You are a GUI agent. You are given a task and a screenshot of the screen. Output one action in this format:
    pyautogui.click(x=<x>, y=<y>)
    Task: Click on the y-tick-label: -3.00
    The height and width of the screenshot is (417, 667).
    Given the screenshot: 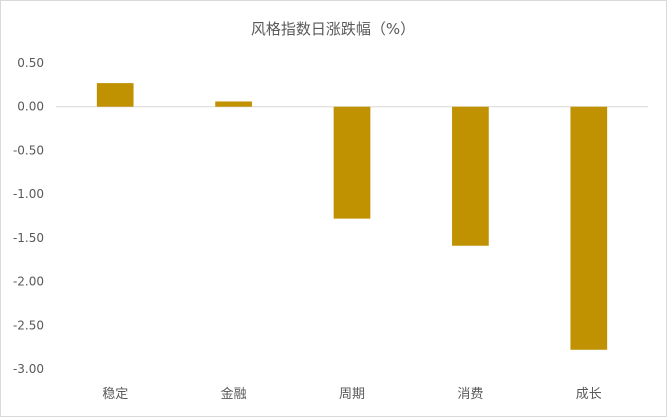 What is the action you would take?
    pyautogui.click(x=28, y=369)
    